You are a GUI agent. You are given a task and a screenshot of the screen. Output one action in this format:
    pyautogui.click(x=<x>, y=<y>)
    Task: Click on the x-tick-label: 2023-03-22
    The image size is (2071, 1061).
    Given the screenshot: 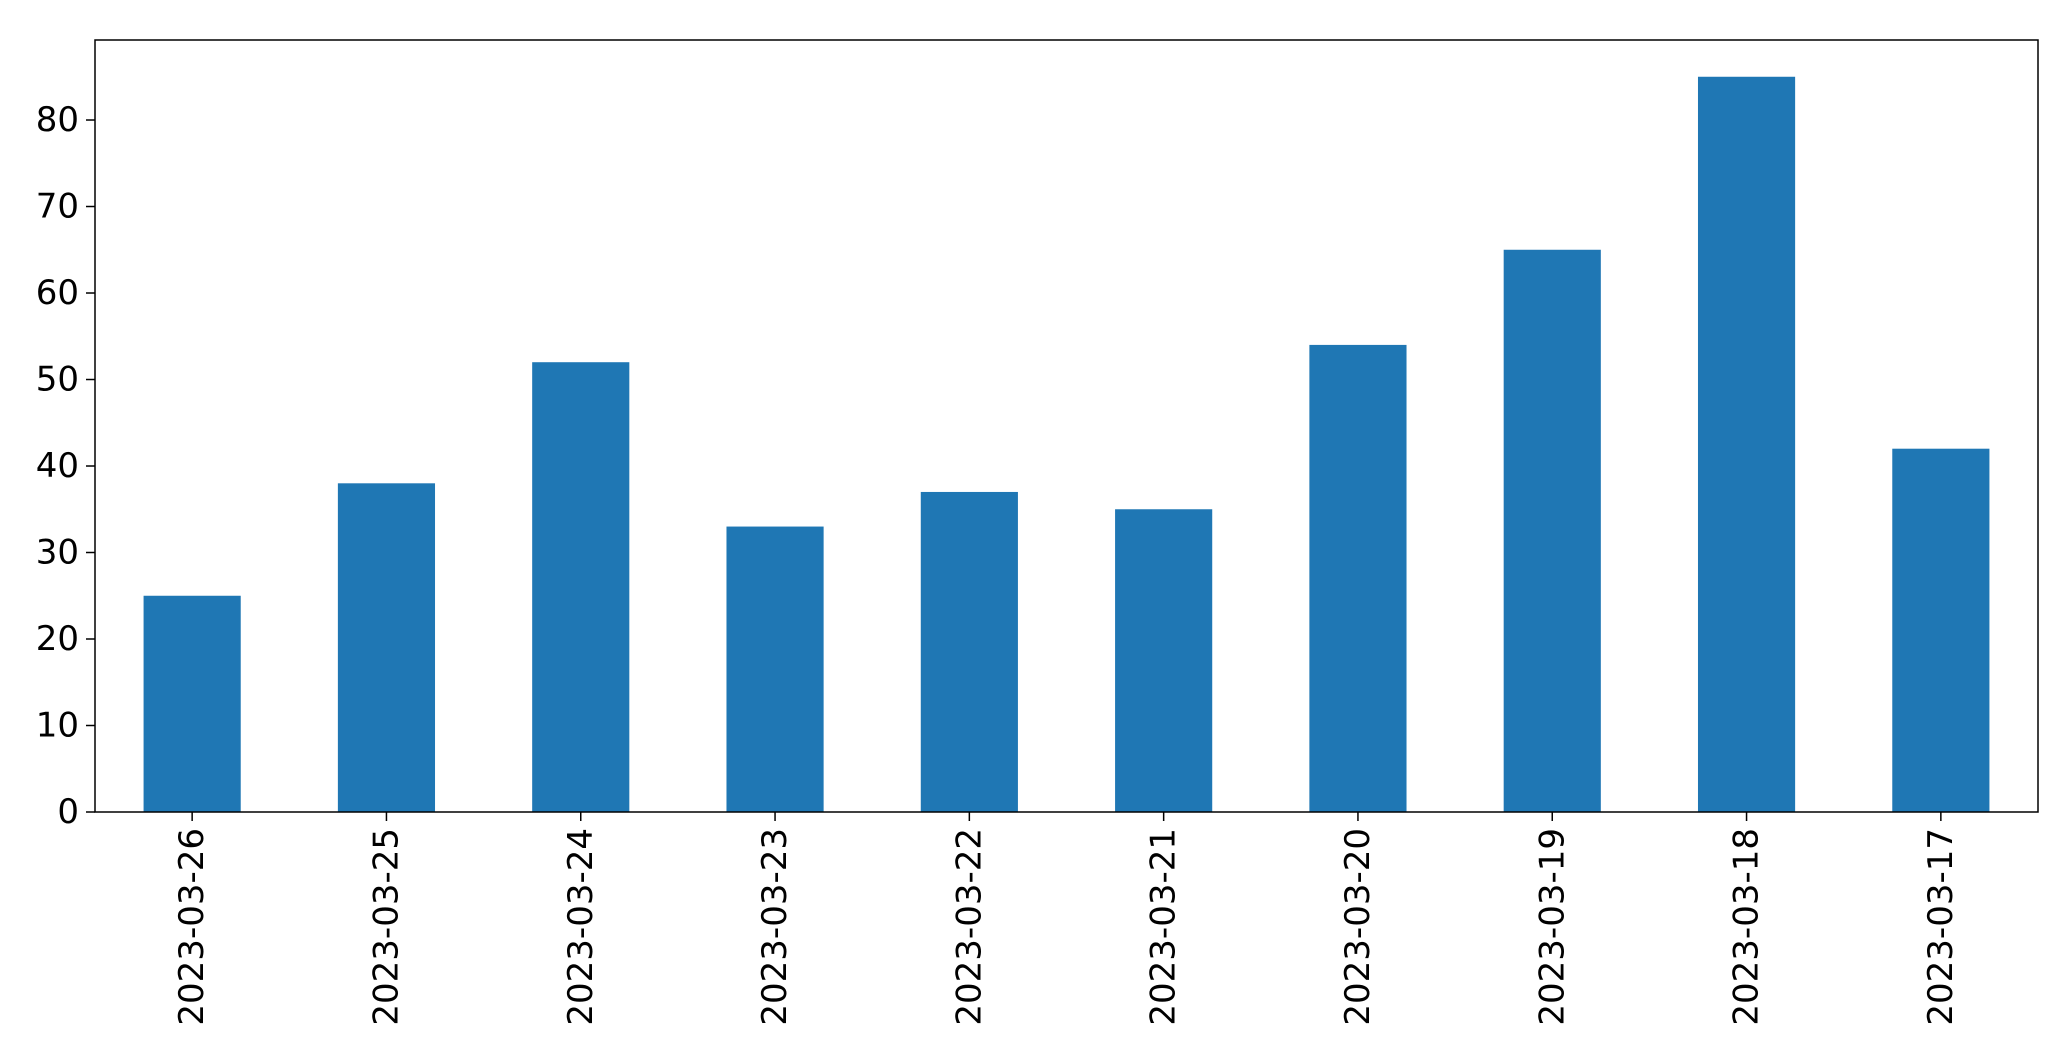 What is the action you would take?
    pyautogui.click(x=969, y=927)
    